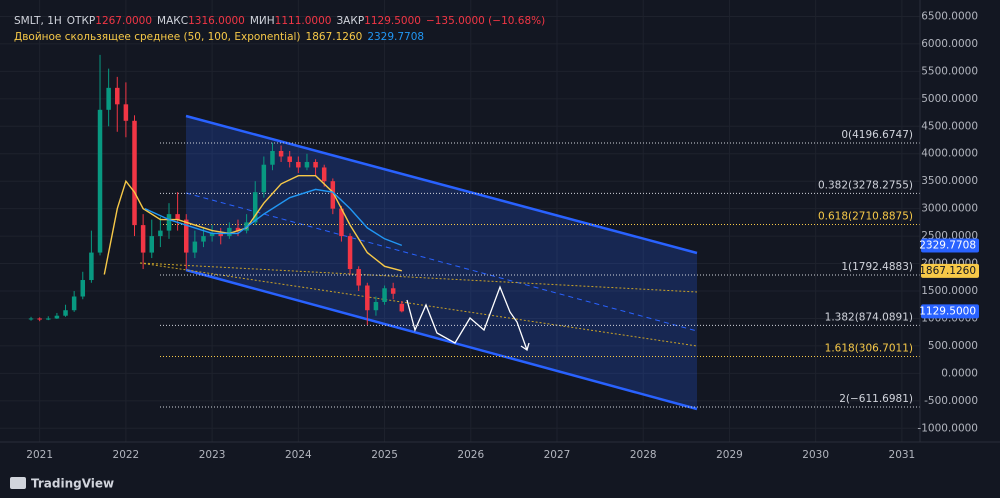 This screenshot has height=498, width=1000. Describe the element at coordinates (949, 99) in the screenshot. I see `y-tick-label: 5000.0000` at that location.